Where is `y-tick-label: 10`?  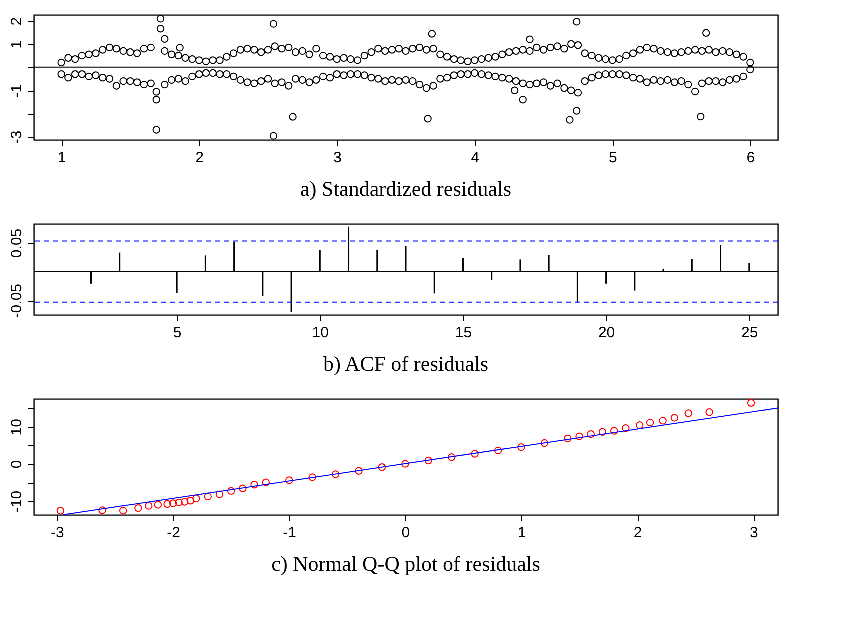 y-tick-label: 10 is located at coordinates (17, 427).